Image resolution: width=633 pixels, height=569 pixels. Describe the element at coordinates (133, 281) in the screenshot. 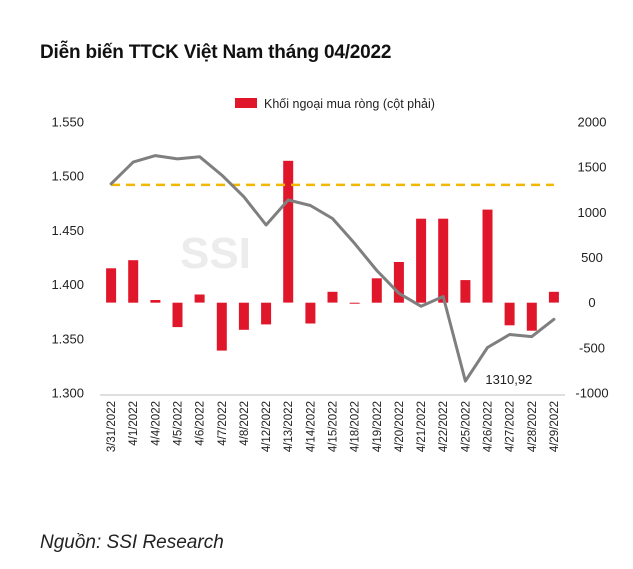

I see `bar-4/1/2022` at that location.